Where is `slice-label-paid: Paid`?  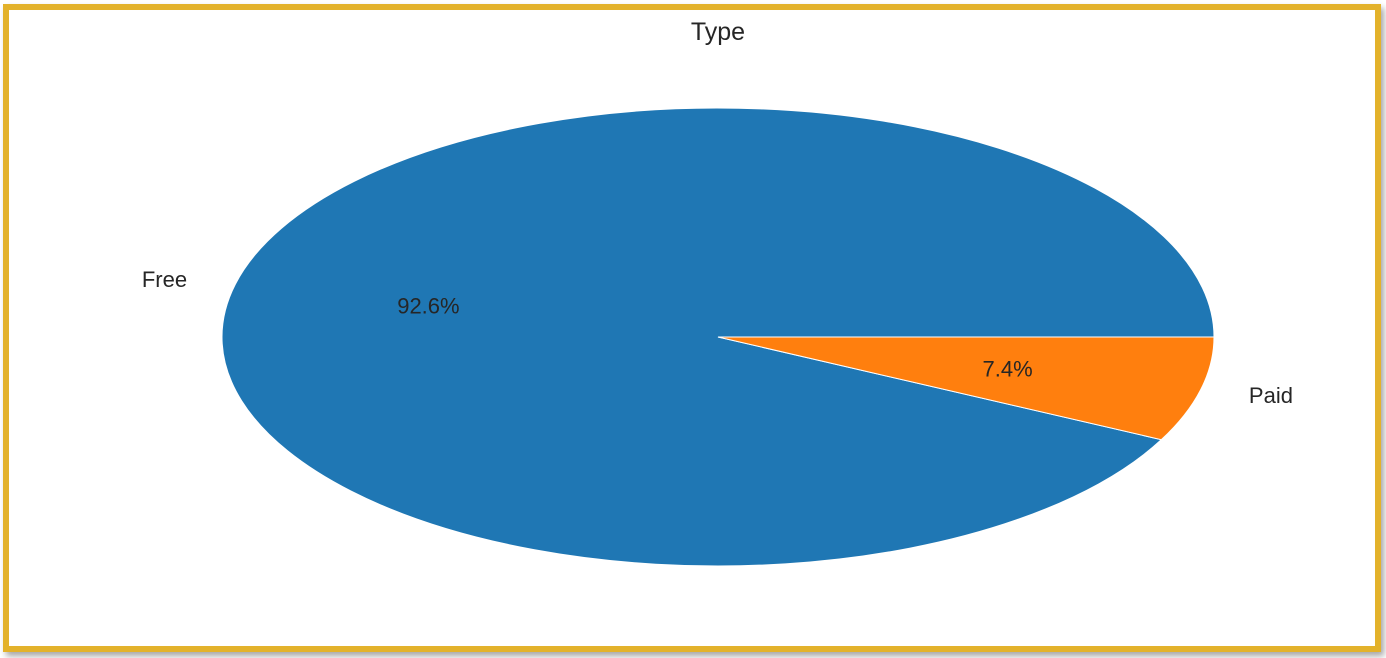
slice-label-paid: Paid is located at coordinates (1271, 395).